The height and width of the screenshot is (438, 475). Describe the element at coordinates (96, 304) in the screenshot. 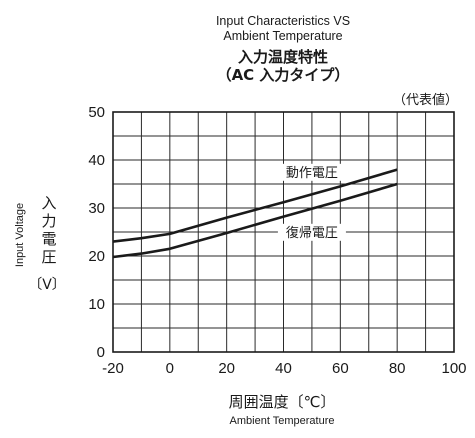

I see `y-tick-label: 10` at that location.